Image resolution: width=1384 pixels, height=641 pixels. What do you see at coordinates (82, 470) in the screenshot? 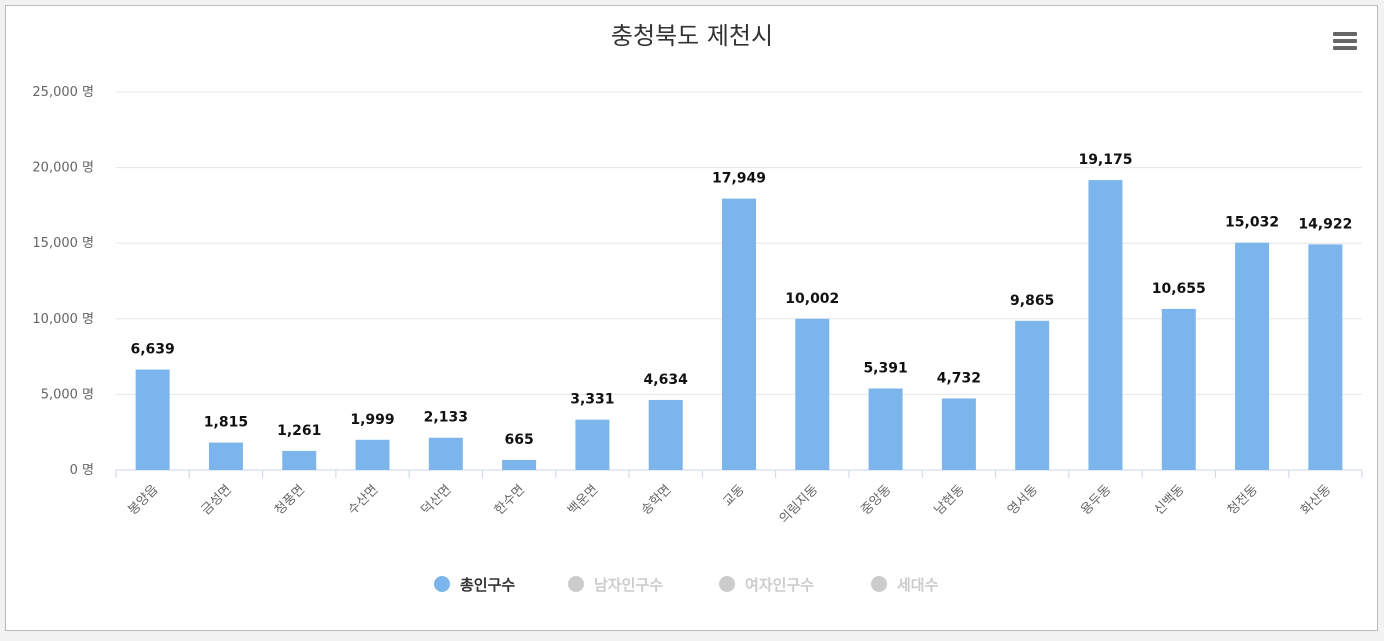
I see `y-tick-label: 0 명` at bounding box center [82, 470].